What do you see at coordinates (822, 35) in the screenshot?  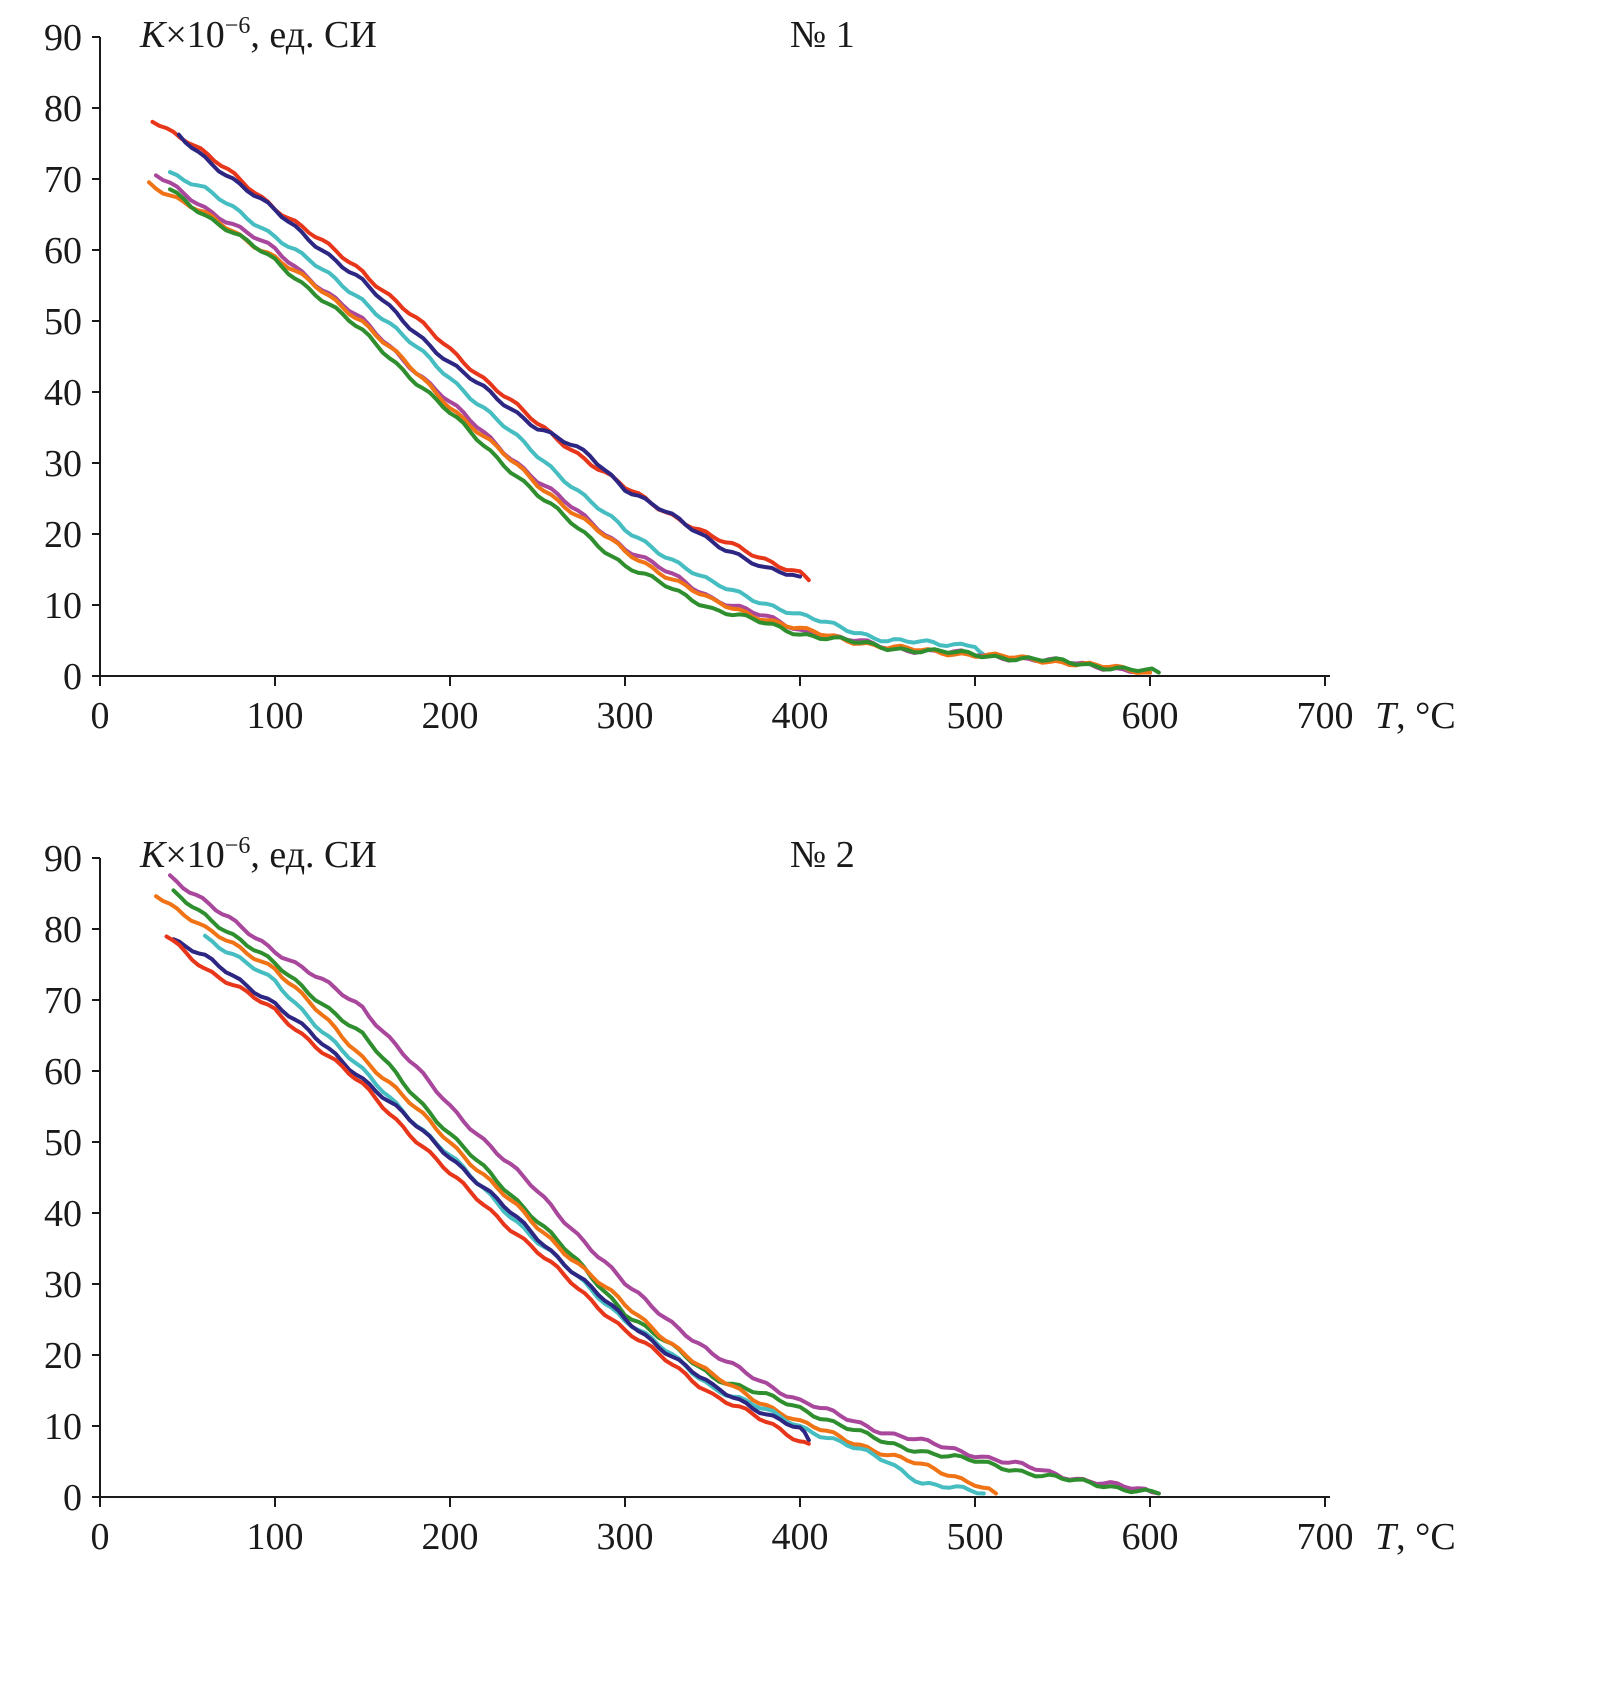 I see `chart-title: № 1` at bounding box center [822, 35].